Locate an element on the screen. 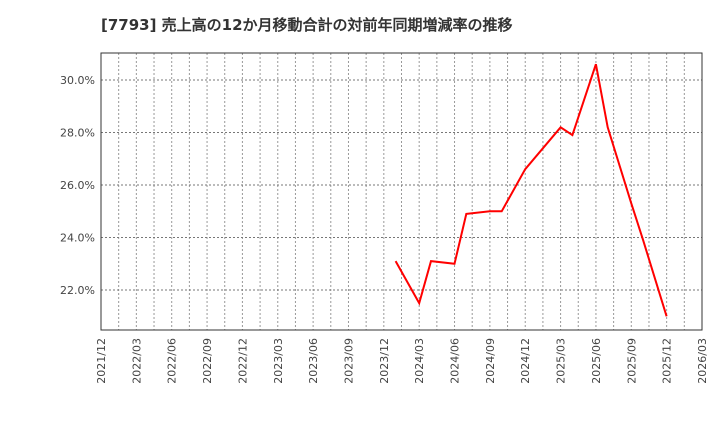  y-axis: 22.0% 24.0% 26.0% 28.0% 30.0% is located at coordinates (77, 185).